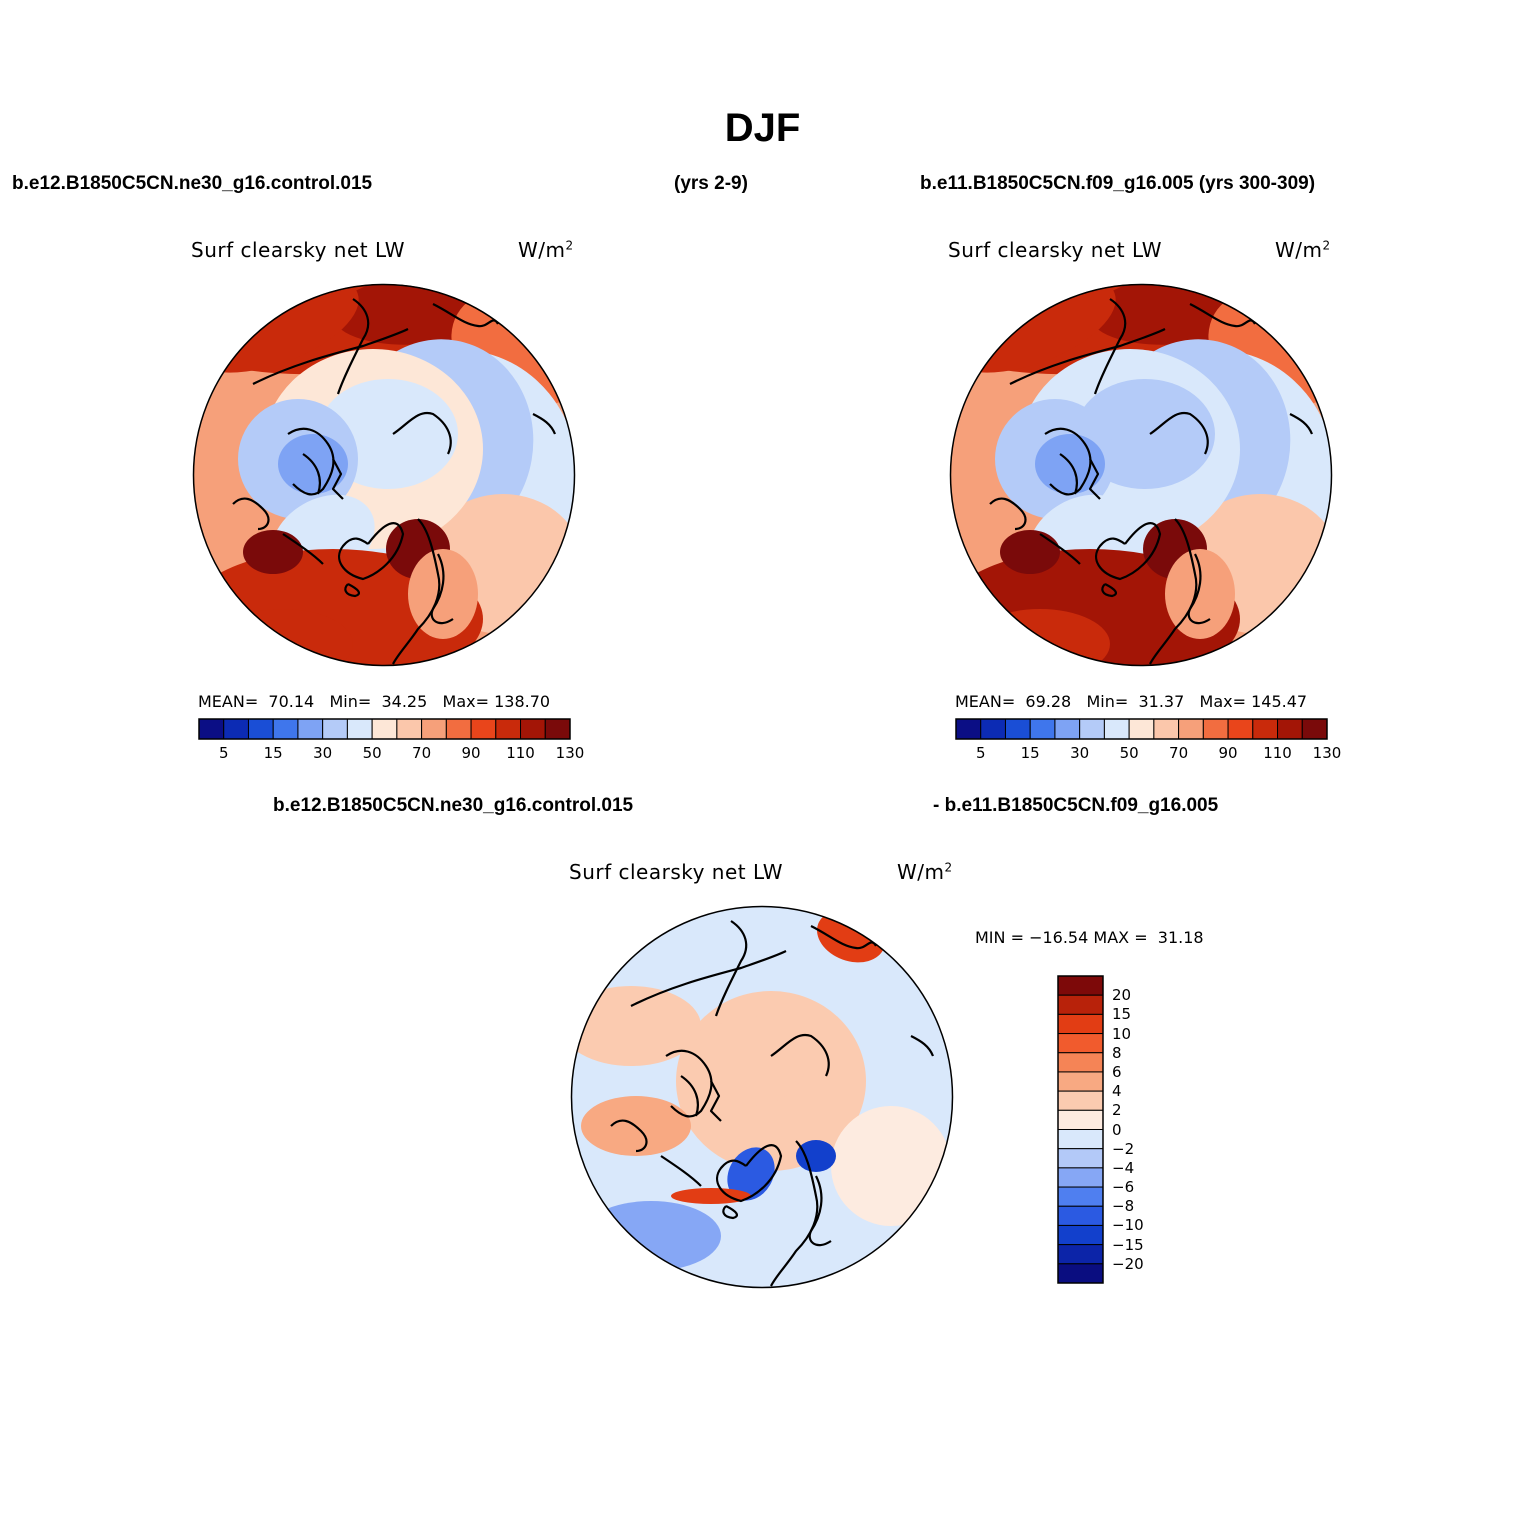 The height and width of the screenshot is (1525, 1525). Describe the element at coordinates (298, 250) in the screenshot. I see `panel1-title: Surf clearsky net LW` at that location.